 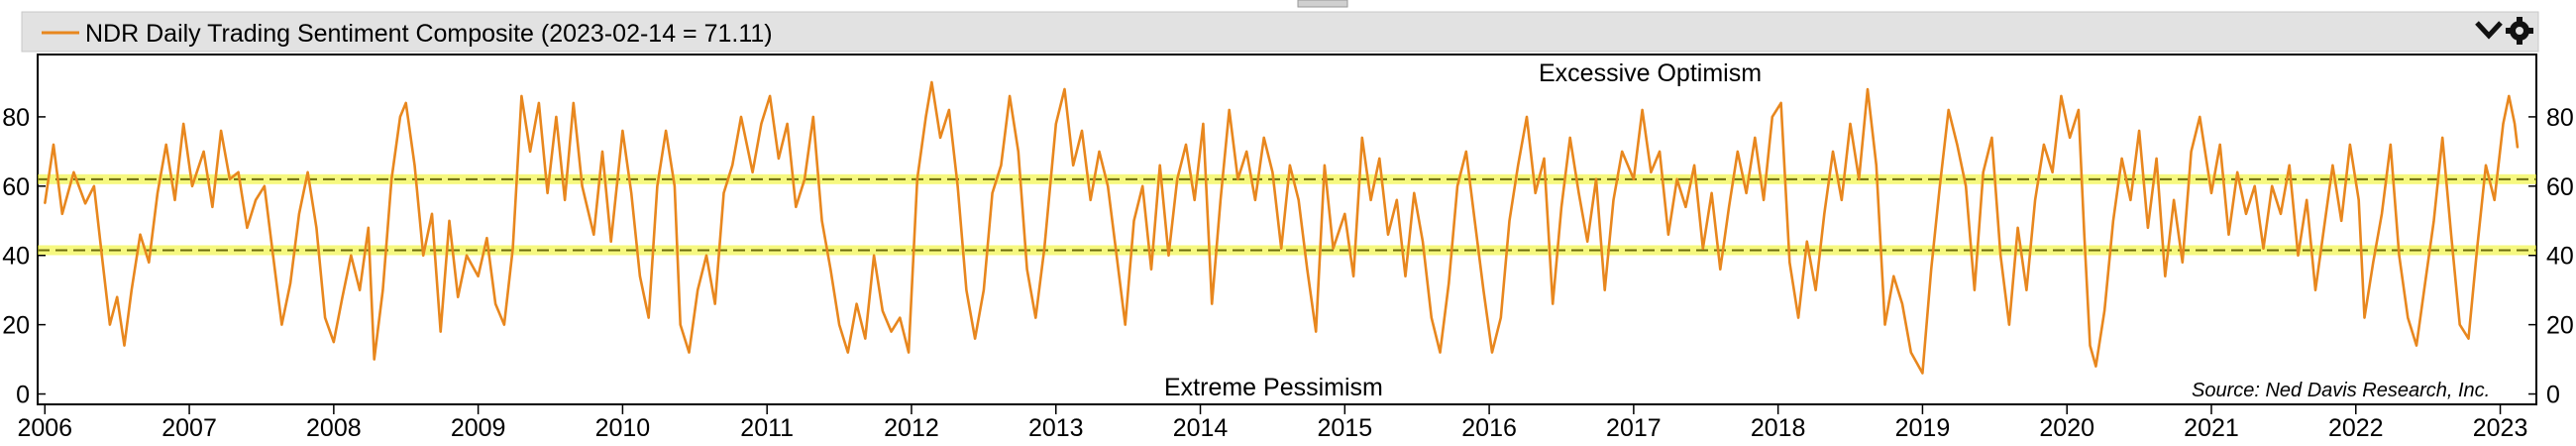 What do you see at coordinates (1489, 428) in the screenshot?
I see `x-tick-label: 2016` at bounding box center [1489, 428].